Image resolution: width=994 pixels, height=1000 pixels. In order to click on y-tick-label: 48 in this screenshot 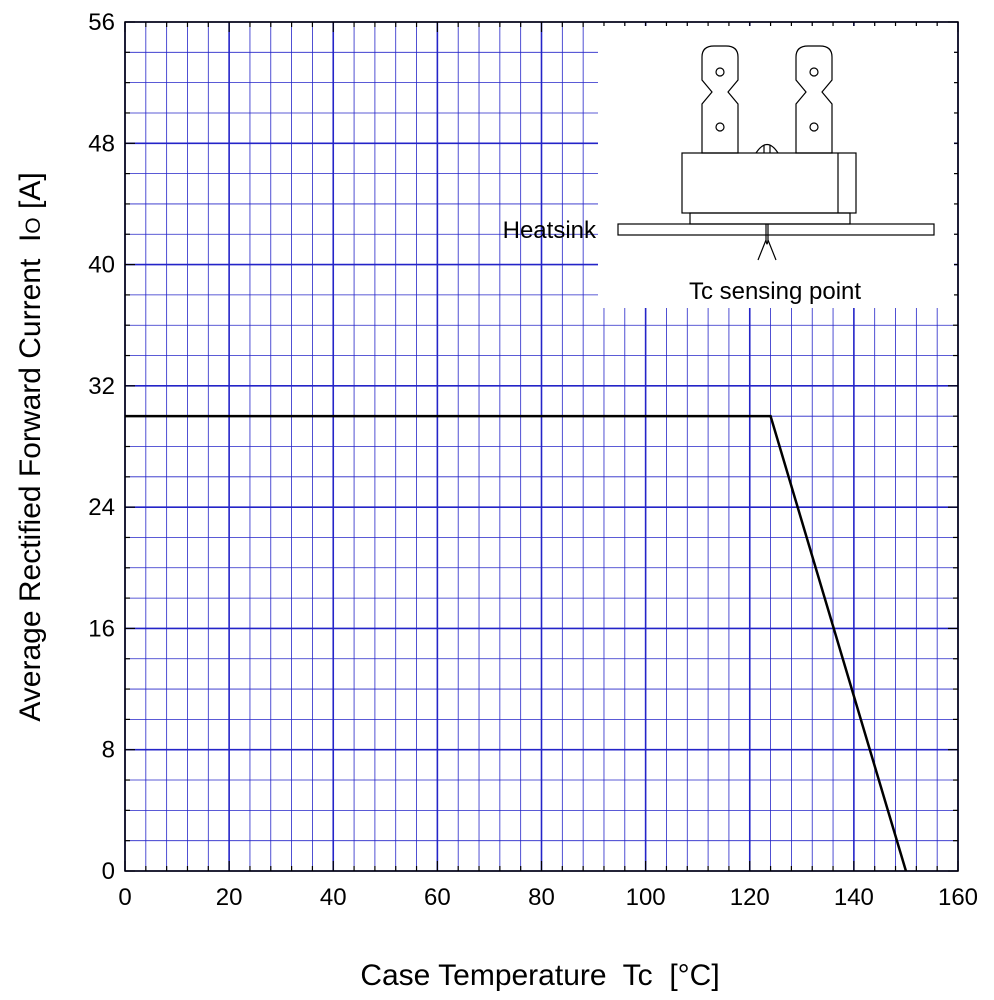, I will do `click(101, 143)`.